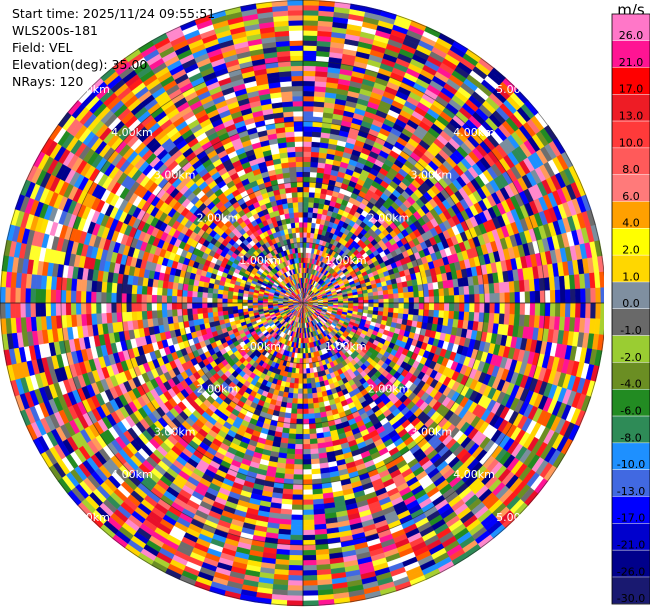 The width and height of the screenshot is (650, 610). What do you see at coordinates (48, 81) in the screenshot?
I see `nrays-label: NRays: 120` at bounding box center [48, 81].